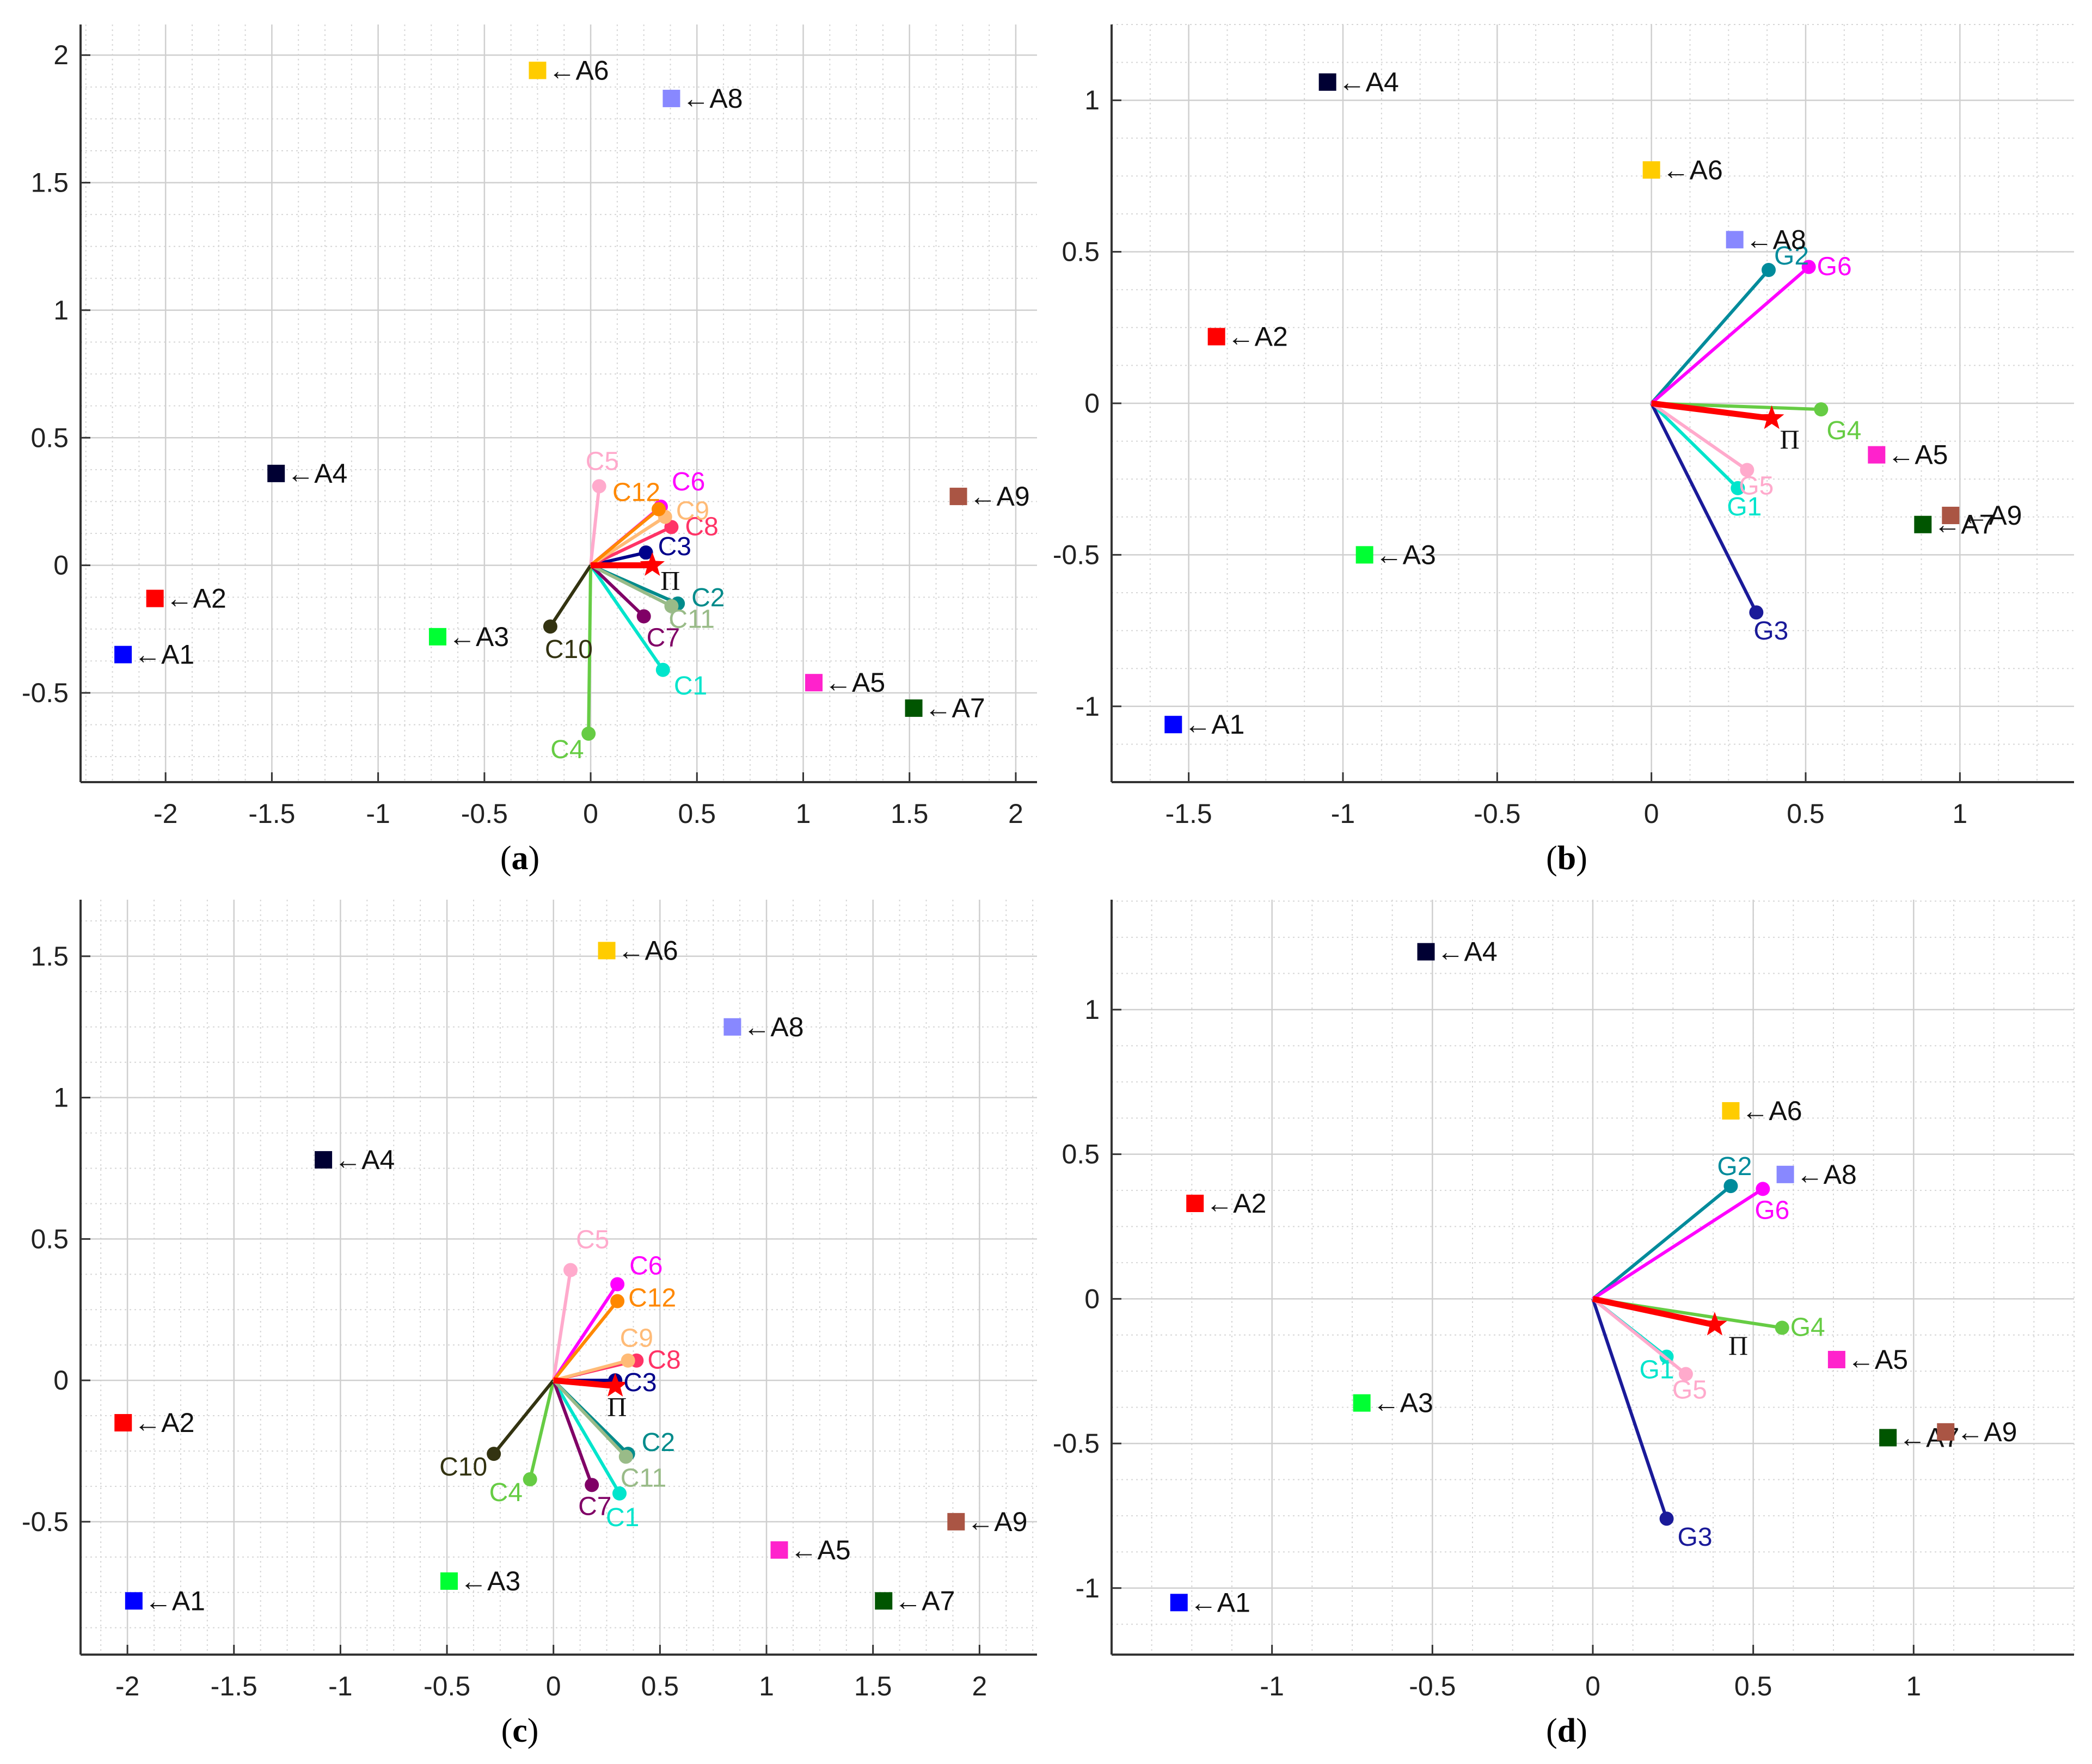 This screenshot has width=2092, height=1764. I want to click on alternative-label-a4: ←A4, so click(364, 1160).